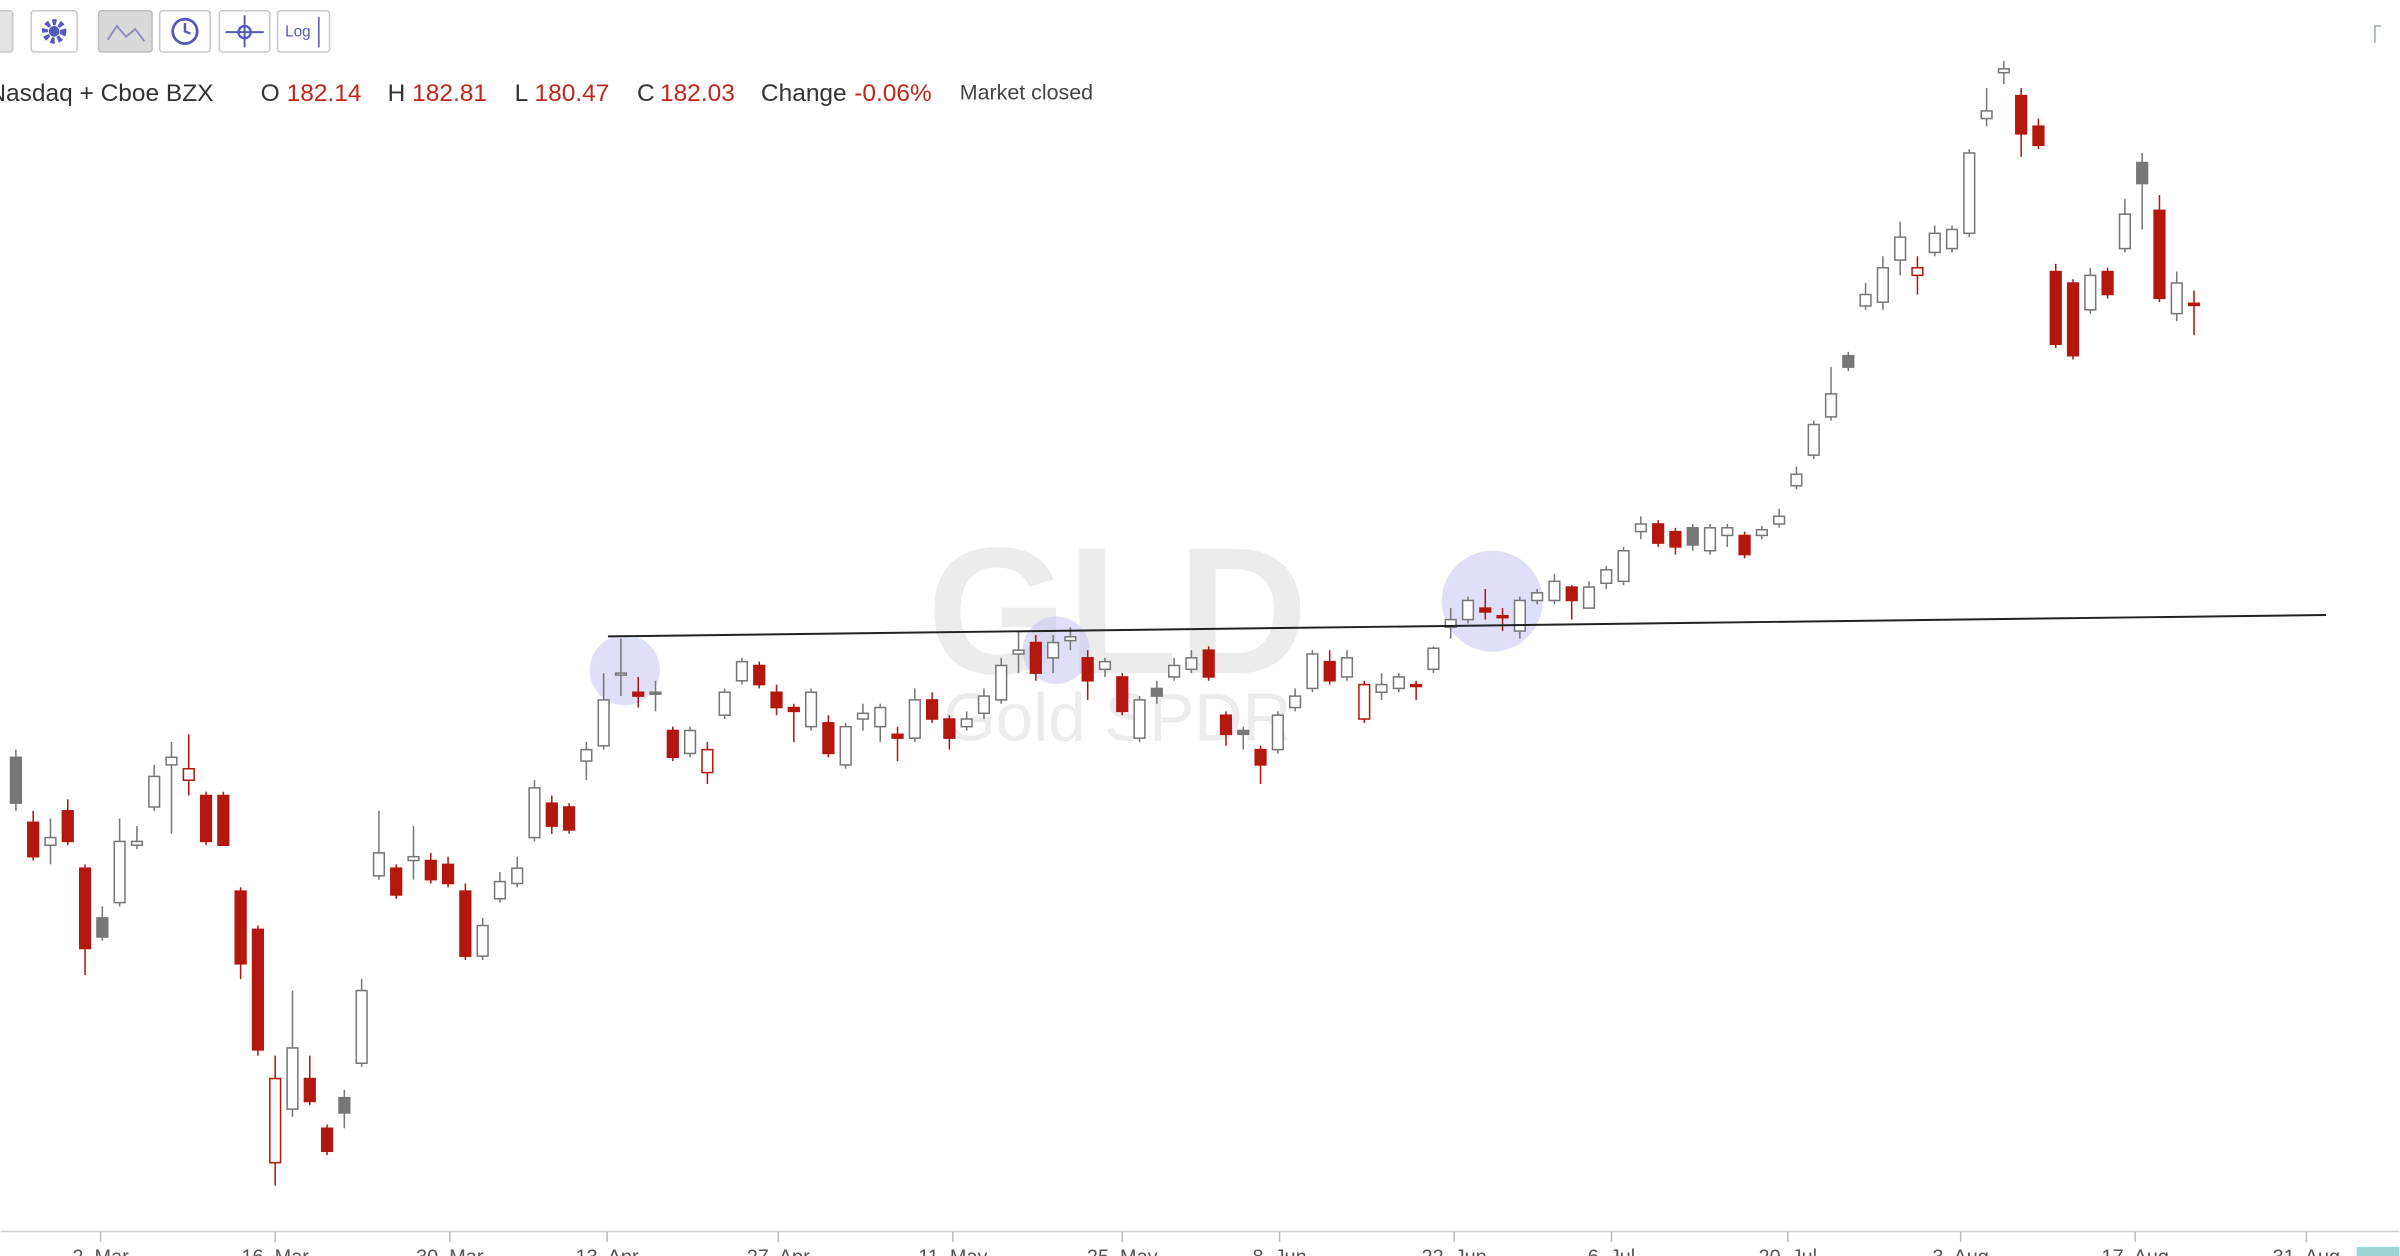 This screenshot has height=1256, width=2400. I want to click on change-label: Change, so click(804, 93).